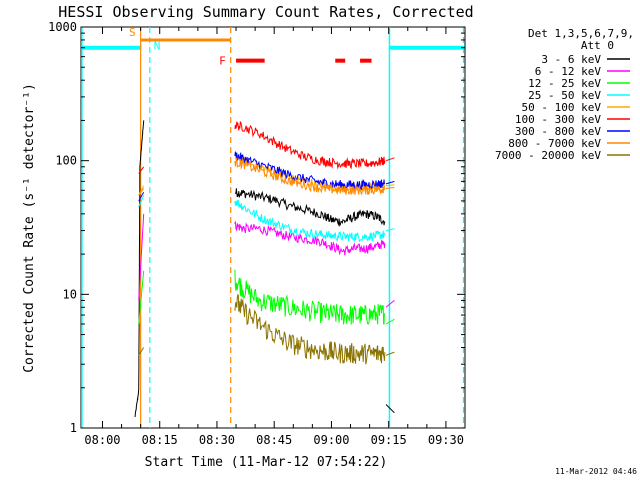 The height and width of the screenshot is (480, 640). I want to click on y-tick-label: 1, so click(73, 428).